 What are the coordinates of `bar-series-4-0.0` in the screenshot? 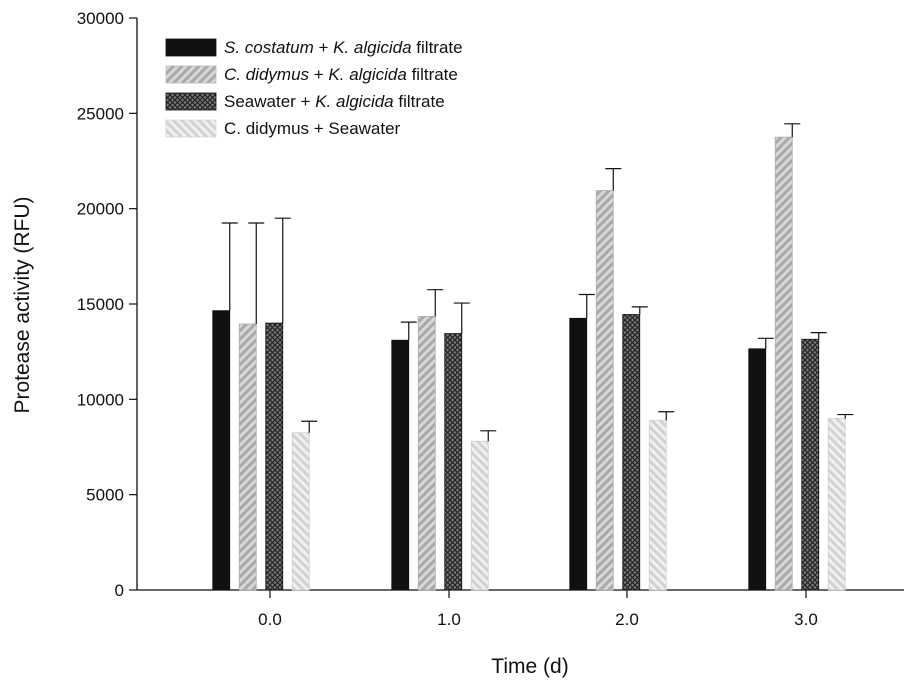 It's located at (300, 511).